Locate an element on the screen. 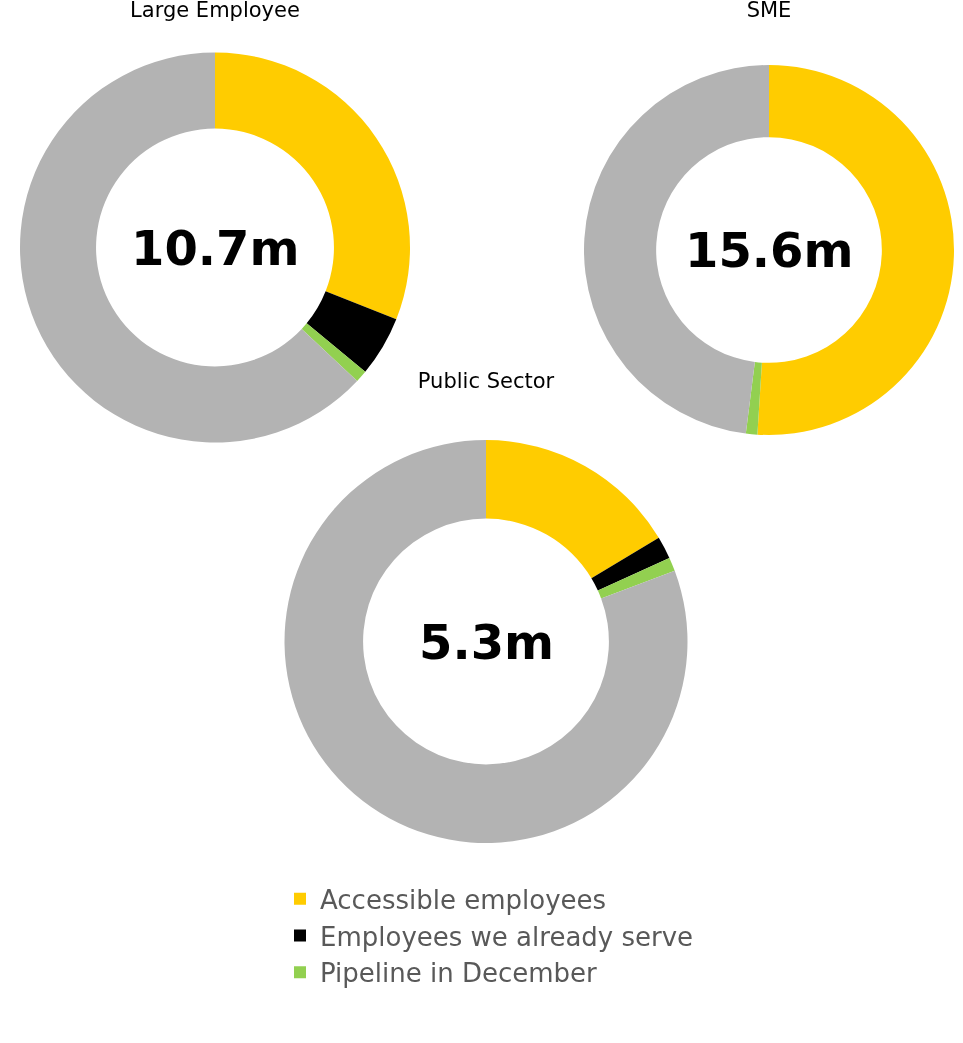 The height and width of the screenshot is (1043, 963). text: 5.3m is located at coordinates (487, 642).